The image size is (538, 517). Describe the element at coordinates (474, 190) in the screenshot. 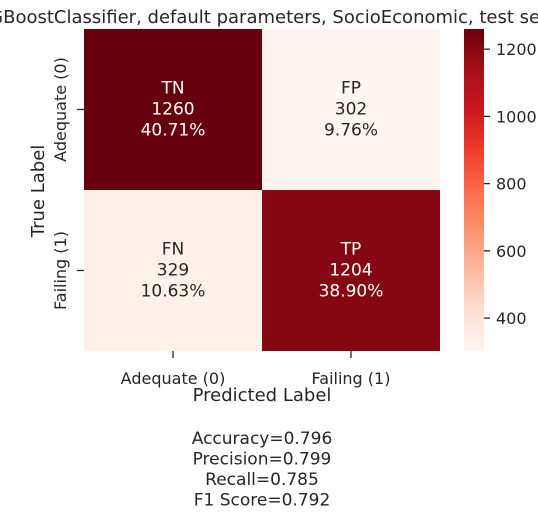

I see `colorbar` at that location.